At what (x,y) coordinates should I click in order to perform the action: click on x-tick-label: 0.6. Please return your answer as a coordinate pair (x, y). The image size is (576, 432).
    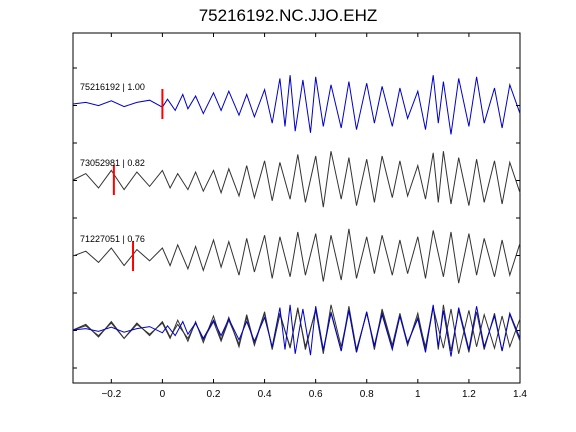
    Looking at the image, I should click on (316, 394).